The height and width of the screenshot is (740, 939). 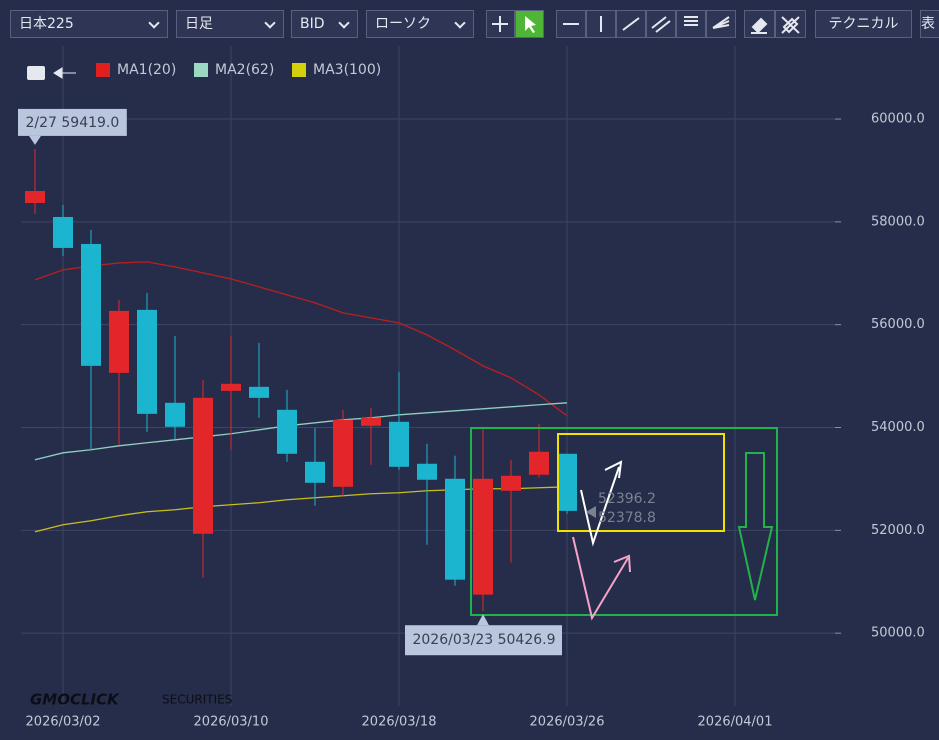 I want to click on vline-button, so click(x=601, y=24).